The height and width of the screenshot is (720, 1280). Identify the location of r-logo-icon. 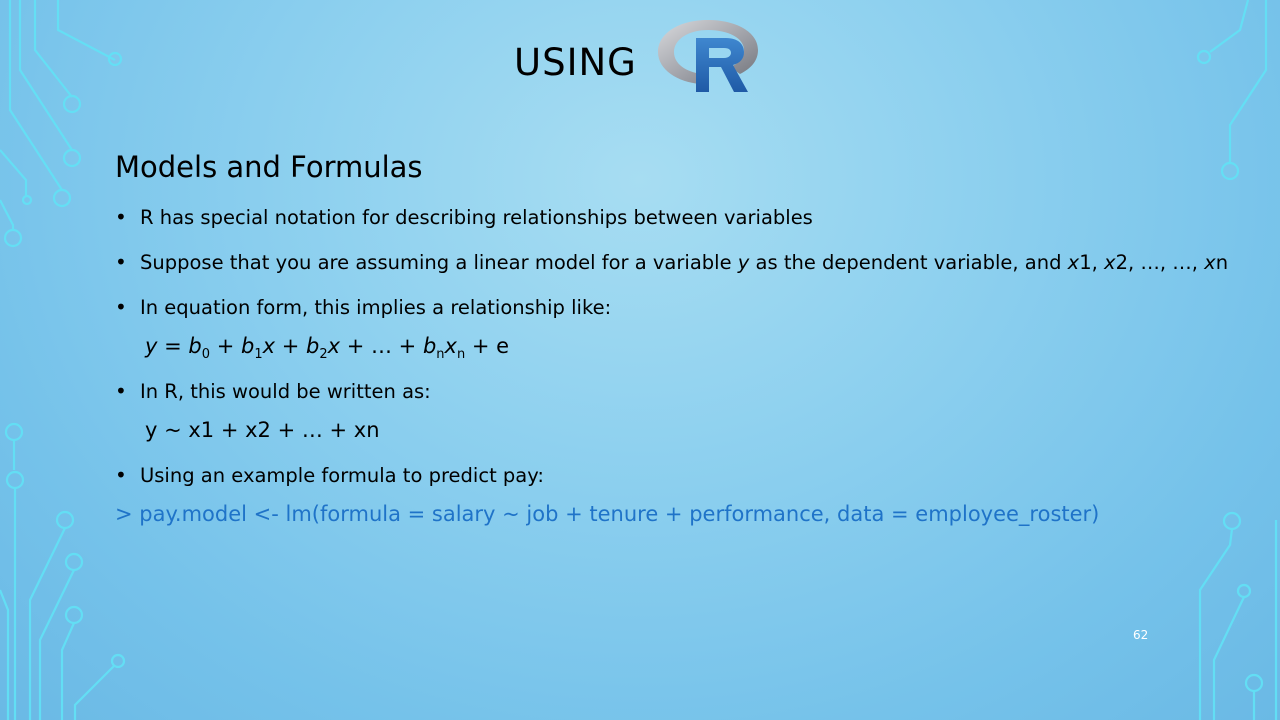
(708, 56).